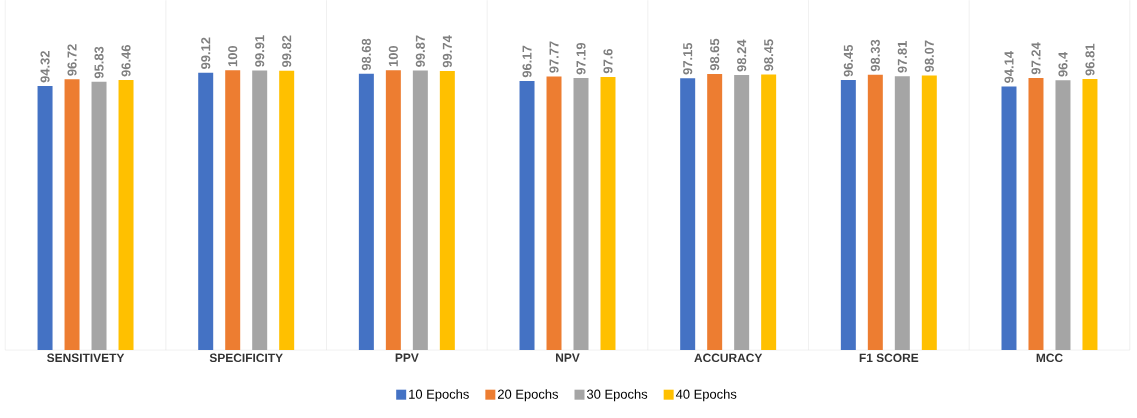 Image resolution: width=1137 pixels, height=418 pixels. I want to click on data-label: 94.32, so click(45, 66).